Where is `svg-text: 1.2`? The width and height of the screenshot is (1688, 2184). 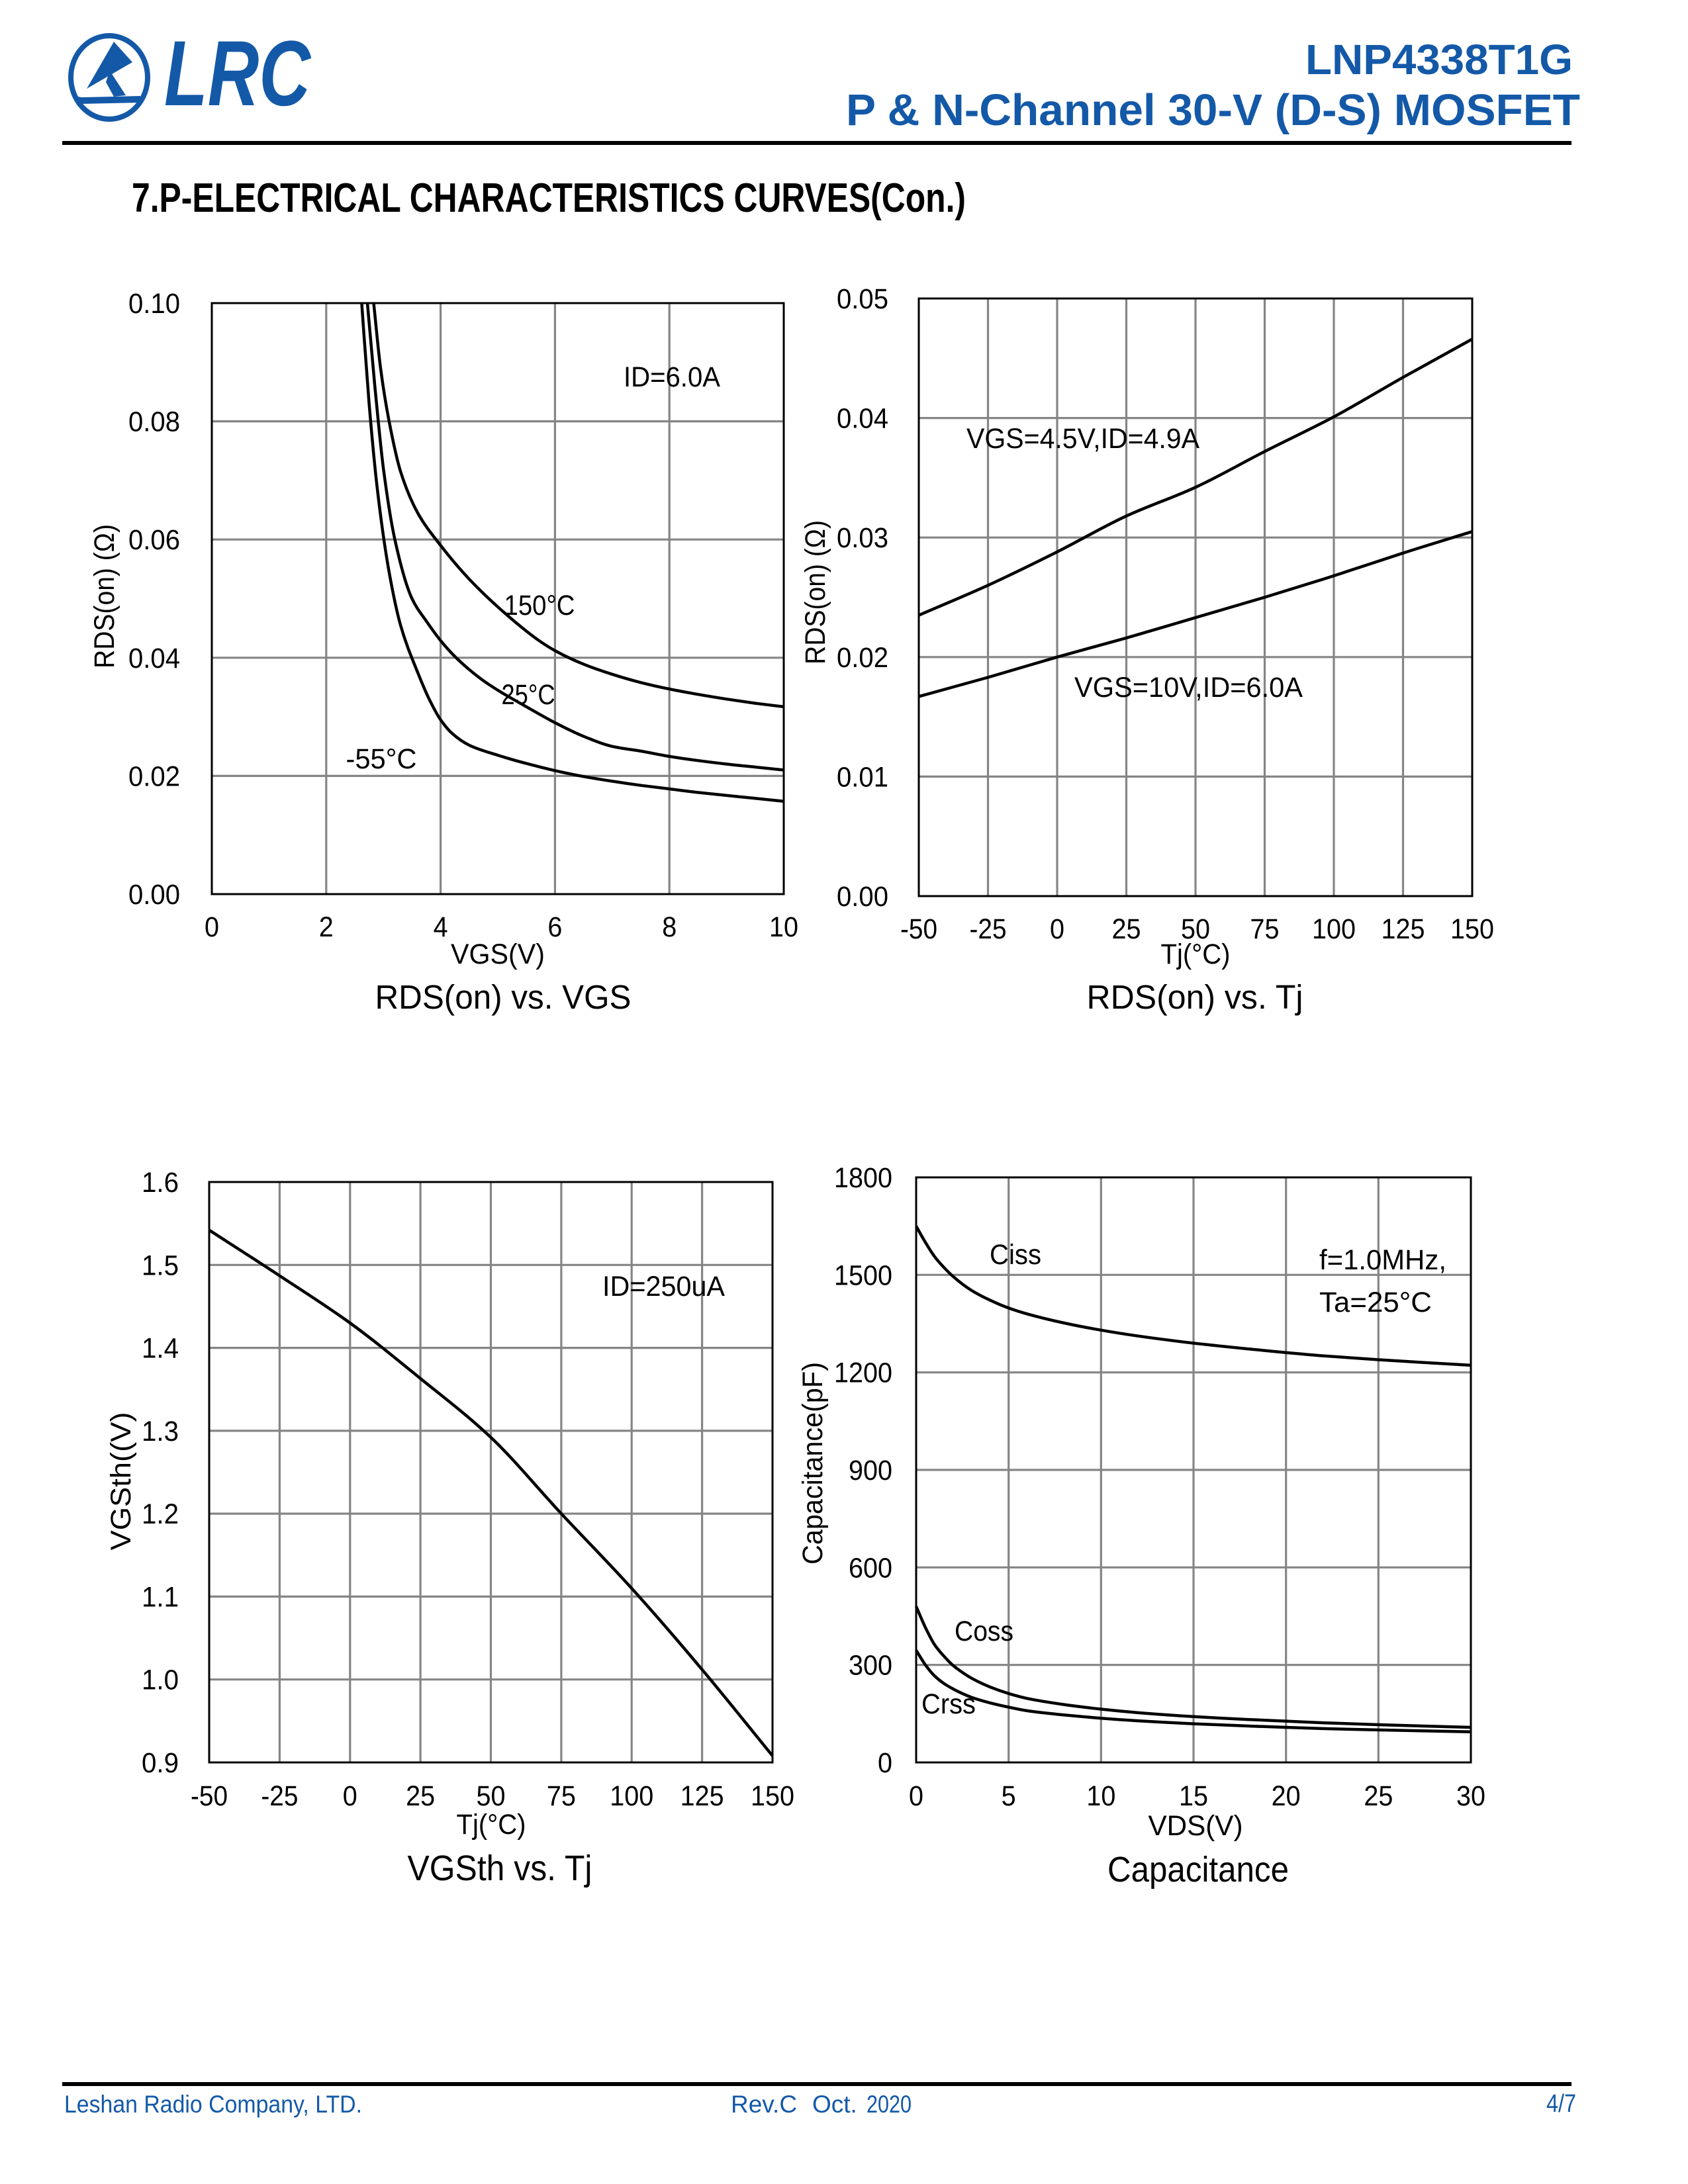
svg-text: 1.2 is located at coordinates (160, 1514).